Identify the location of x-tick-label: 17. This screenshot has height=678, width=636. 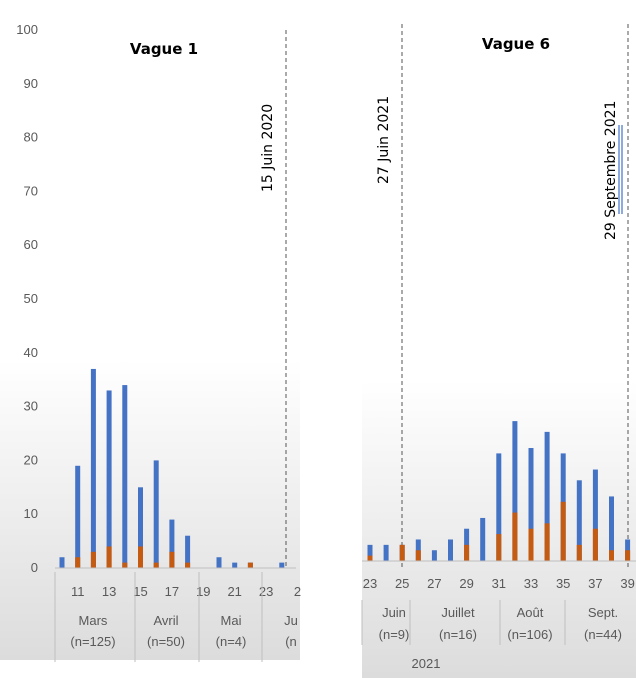
(172, 591).